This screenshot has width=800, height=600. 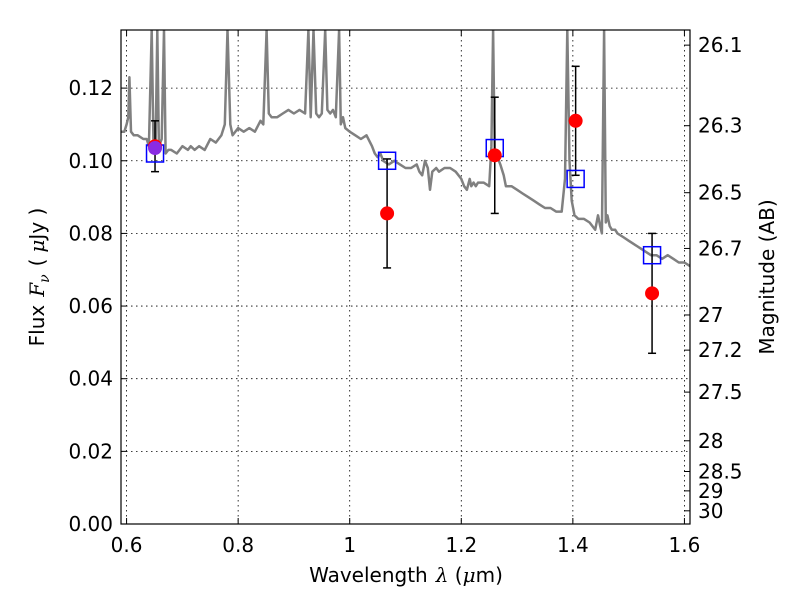 I want to click on y-tick-label: 0.10, so click(x=90, y=161).